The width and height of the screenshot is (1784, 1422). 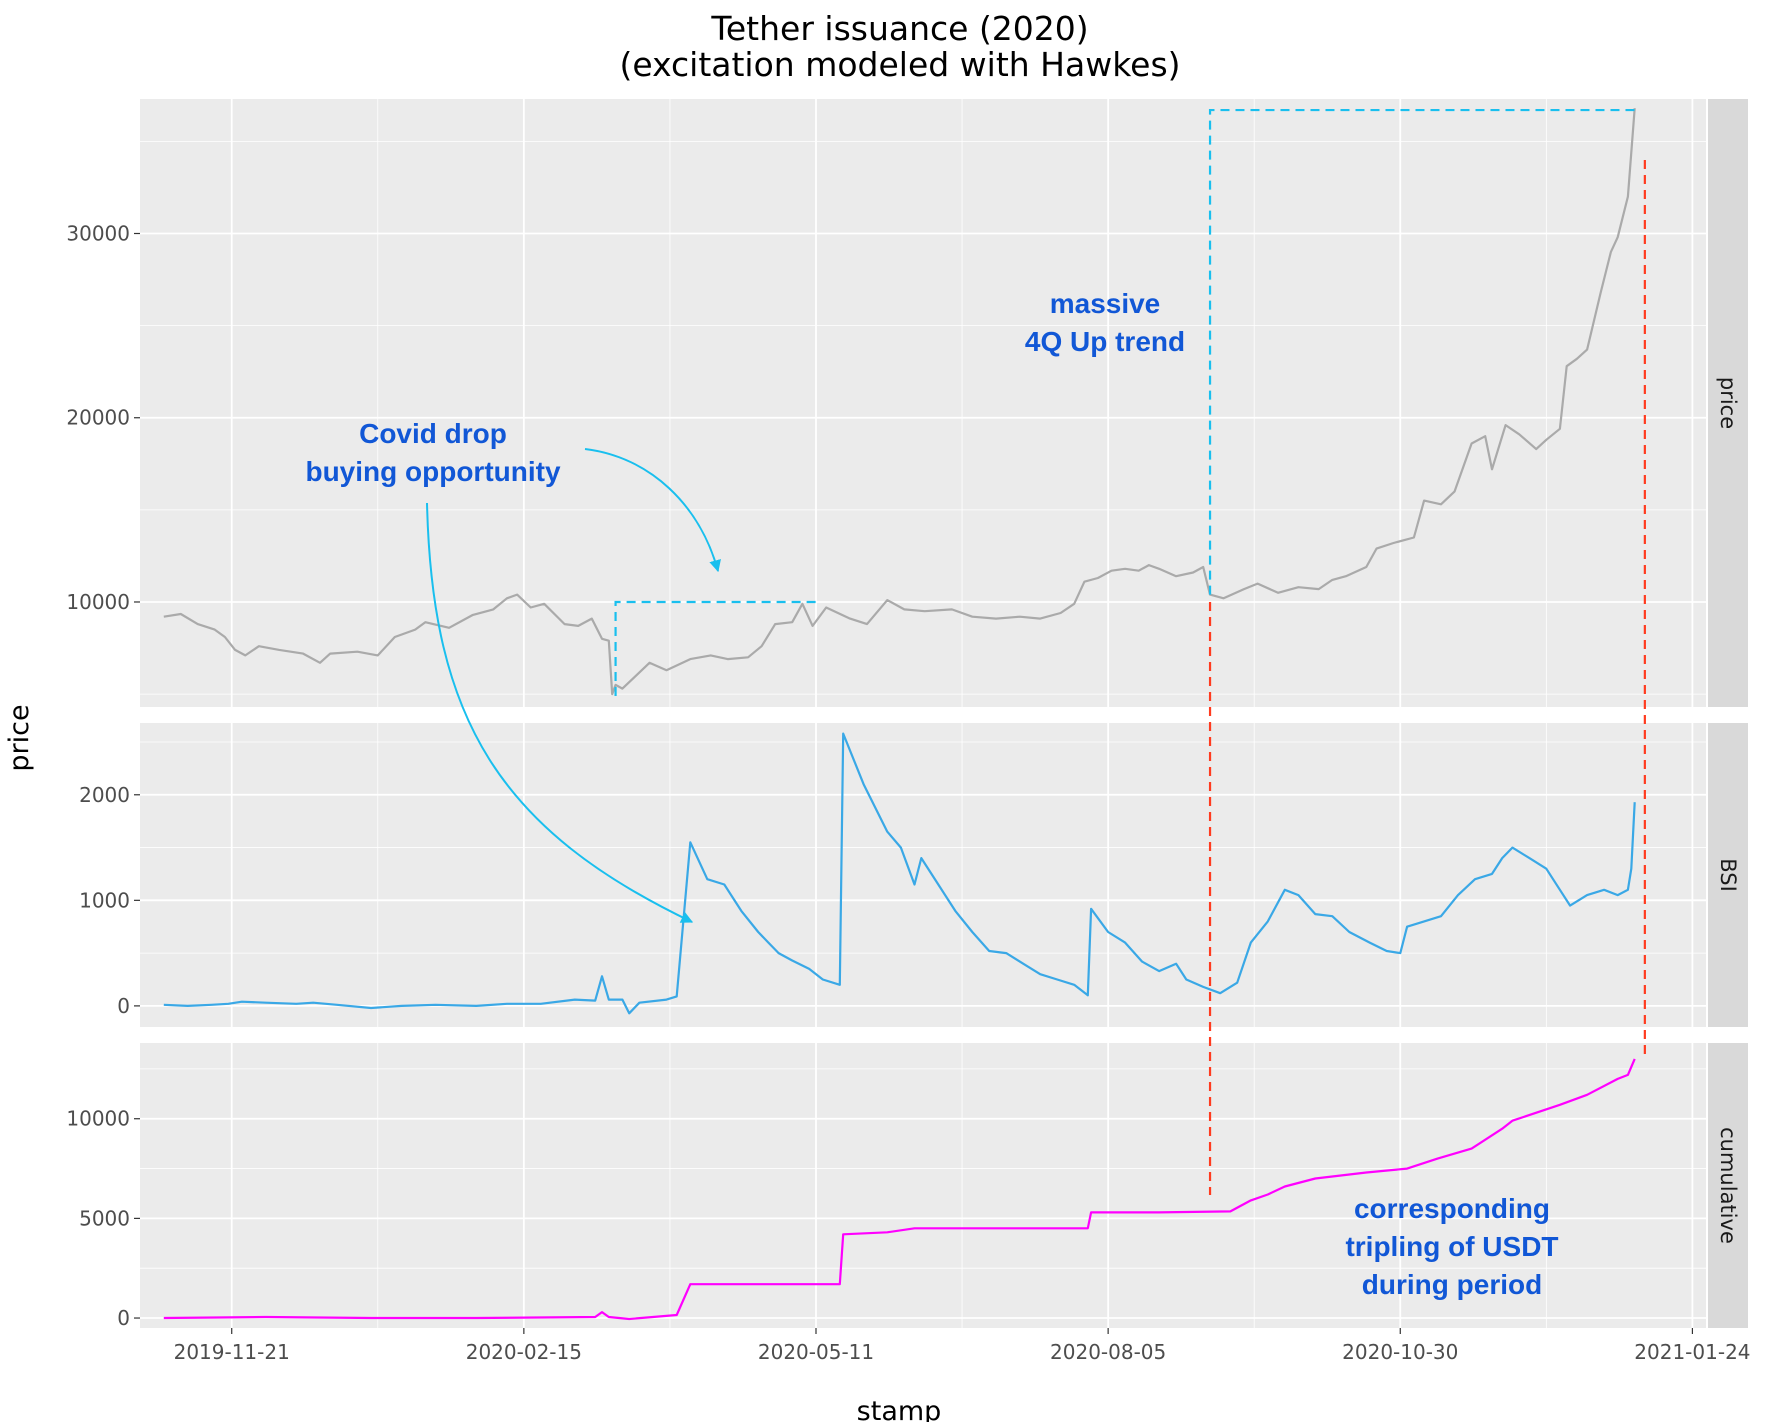 I want to click on y-tick-label: 30000, so click(x=98, y=233).